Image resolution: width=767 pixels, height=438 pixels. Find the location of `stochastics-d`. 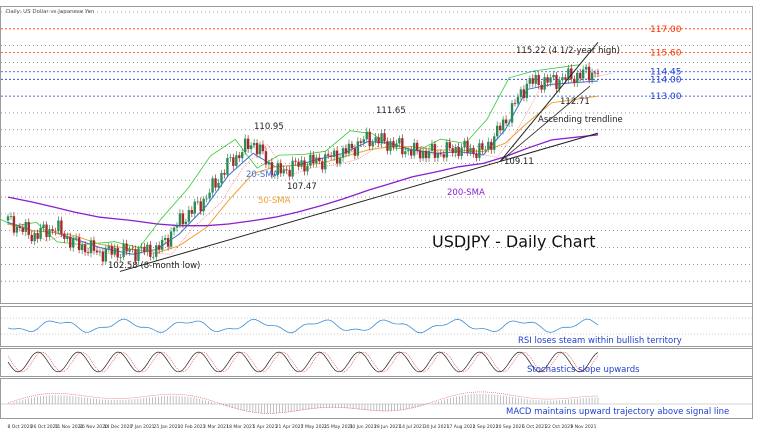

stochastics-d is located at coordinates (303, 362).